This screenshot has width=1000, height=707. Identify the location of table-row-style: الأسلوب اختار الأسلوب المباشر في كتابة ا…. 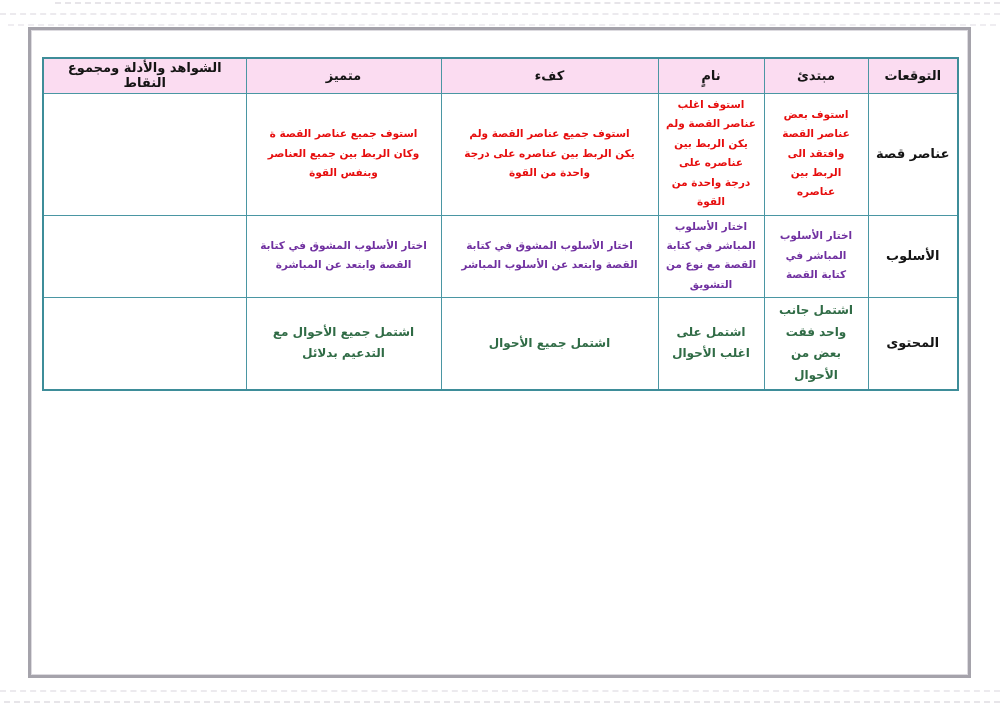
(500, 256).